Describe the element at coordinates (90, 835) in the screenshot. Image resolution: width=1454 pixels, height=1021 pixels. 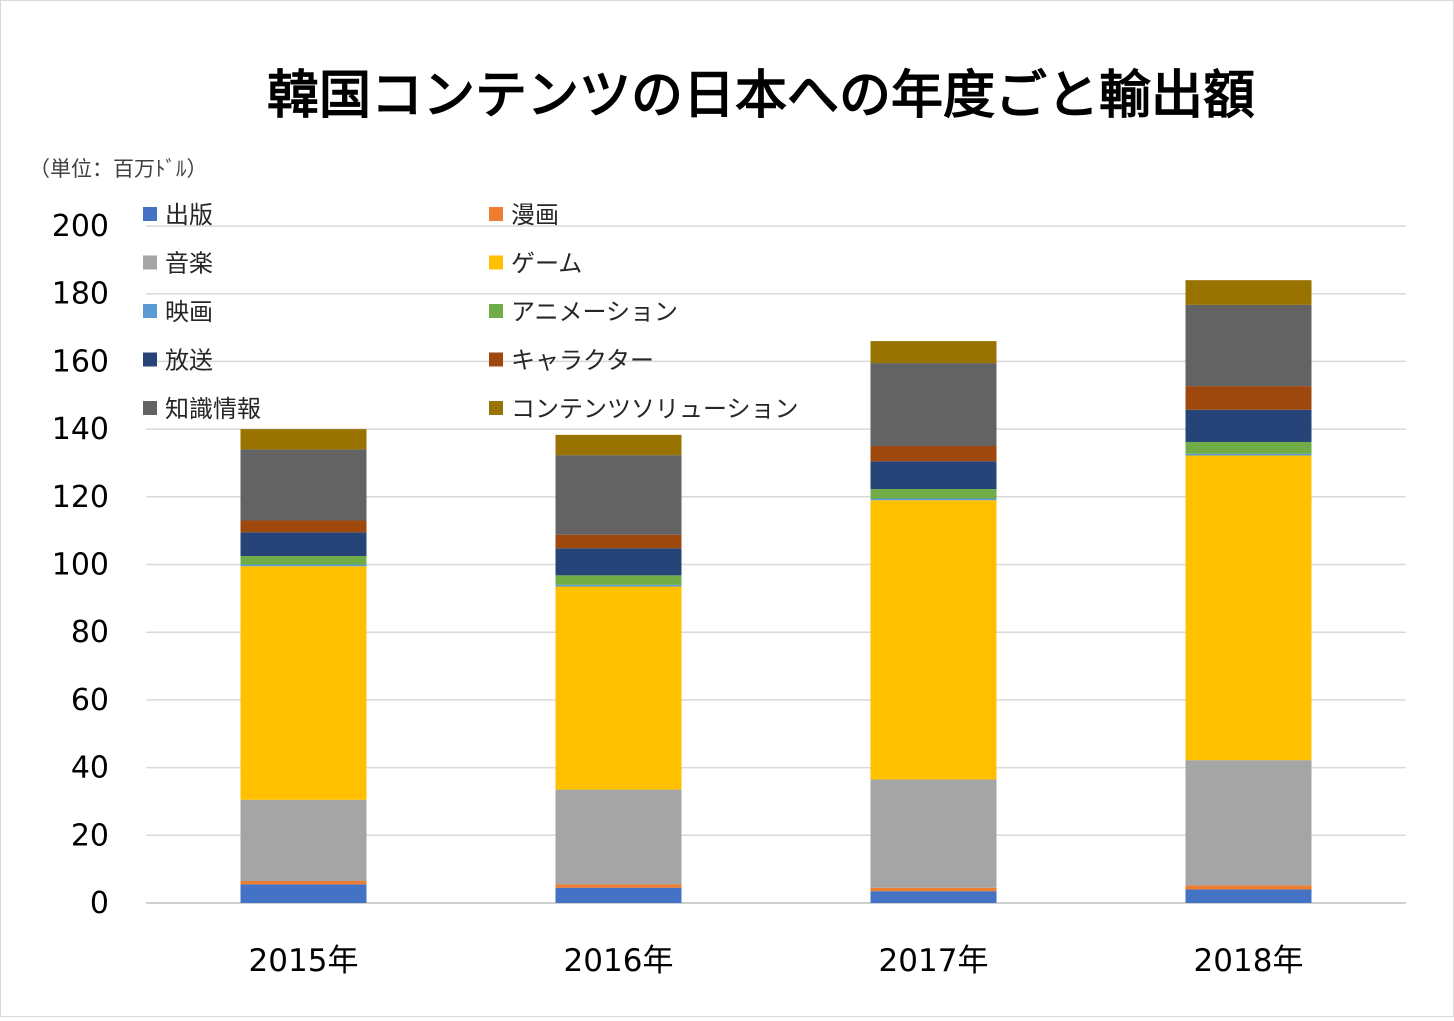
I see `y-tick-label: 20` at that location.